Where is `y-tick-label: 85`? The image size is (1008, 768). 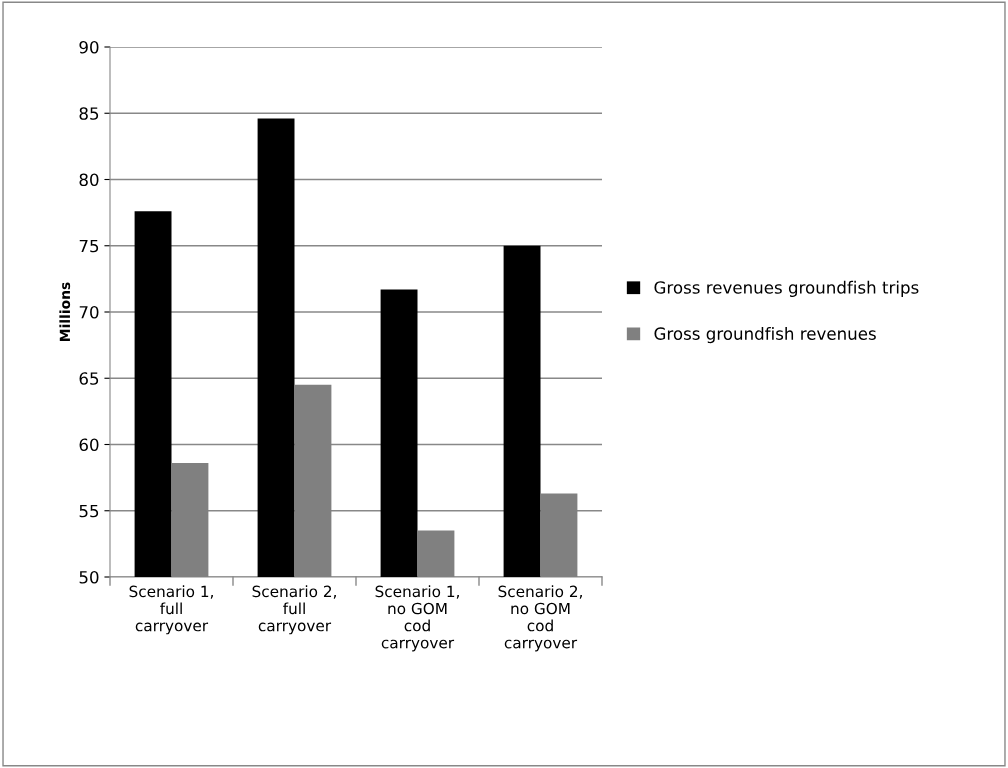 y-tick-label: 85 is located at coordinates (89, 113).